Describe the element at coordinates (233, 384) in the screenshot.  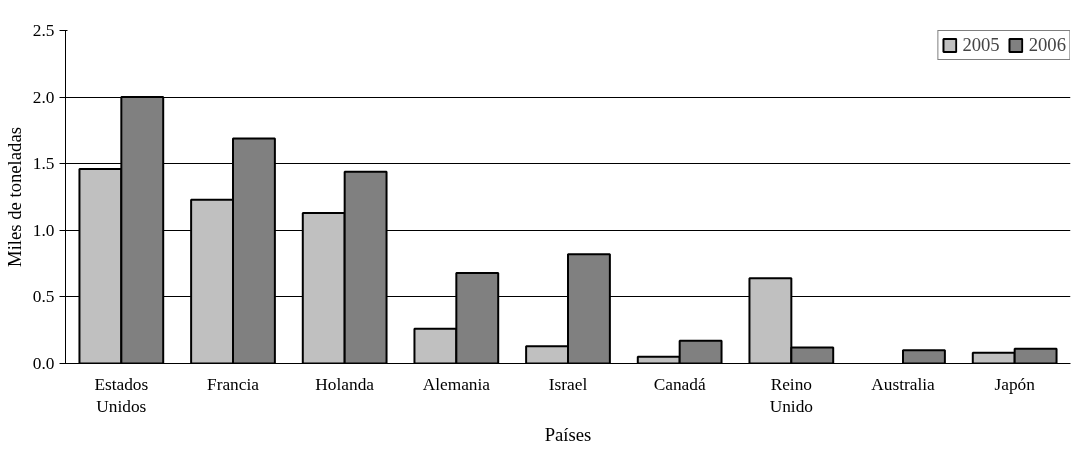
I see `x-tick-label: Francia` at that location.